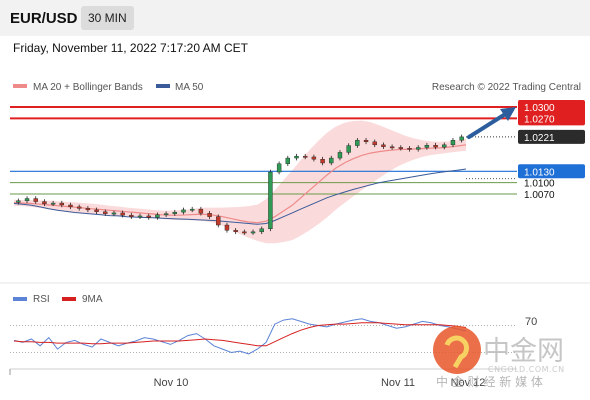 This screenshot has width=590, height=400. I want to click on legend-label-ma50: MA 50, so click(189, 87).